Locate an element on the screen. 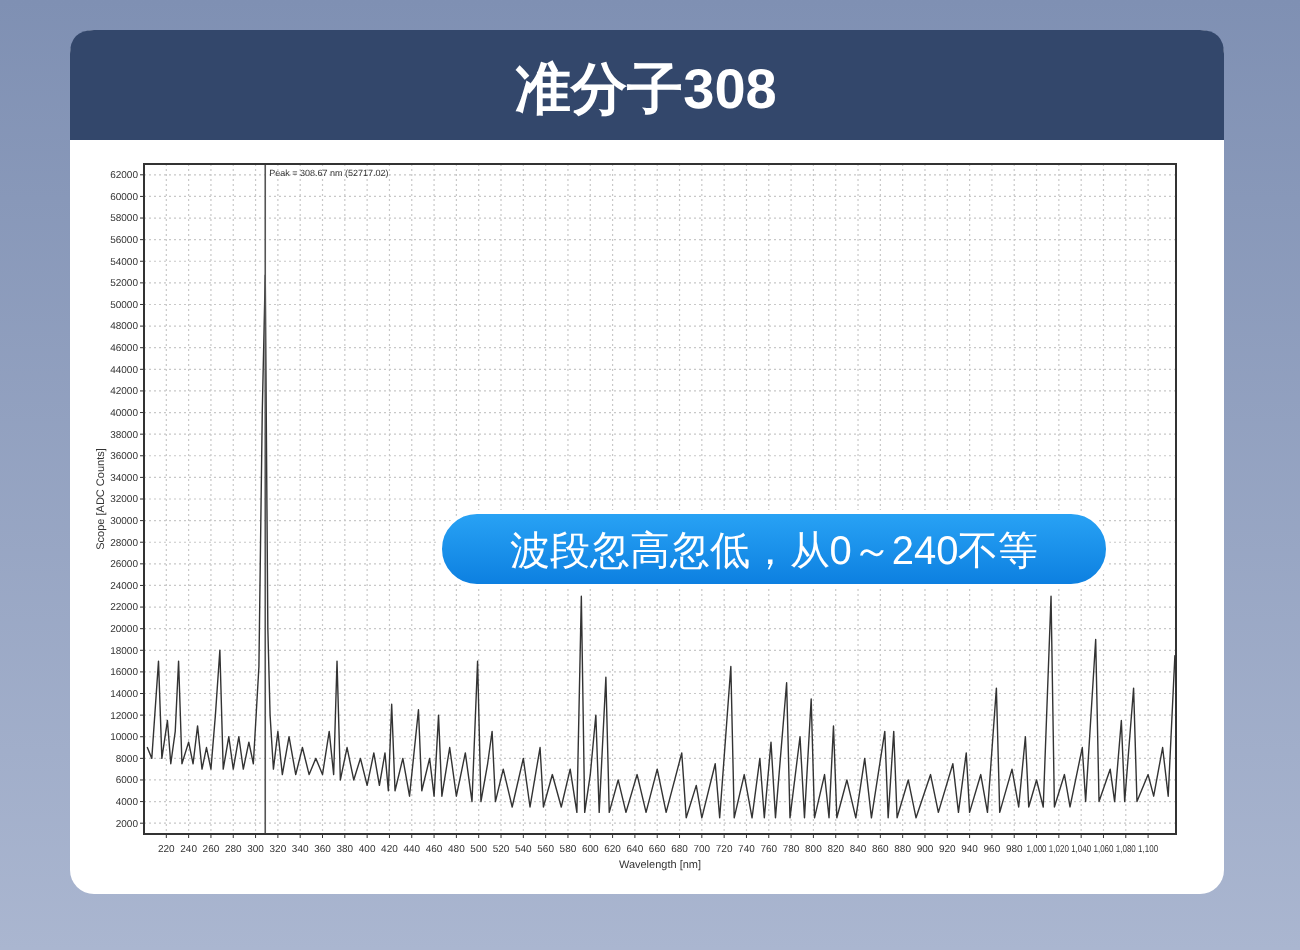 The height and width of the screenshot is (950, 1300). chart-title: 准分子308 is located at coordinates (646, 89).